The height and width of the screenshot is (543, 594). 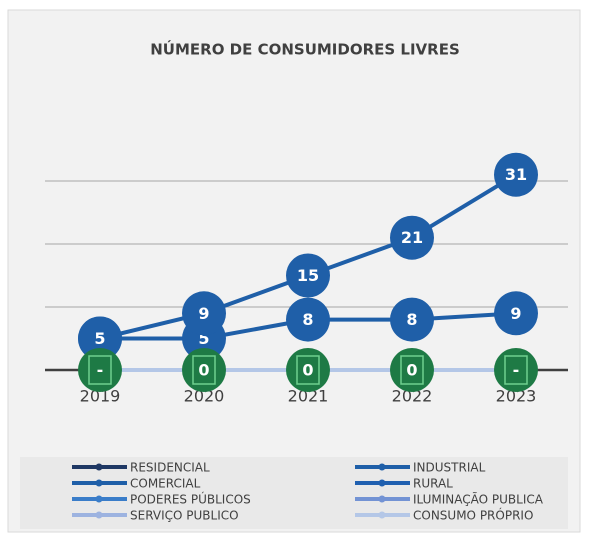 I want to click on legend-label: CONSUMO PRÓPRIO, so click(x=473, y=515).